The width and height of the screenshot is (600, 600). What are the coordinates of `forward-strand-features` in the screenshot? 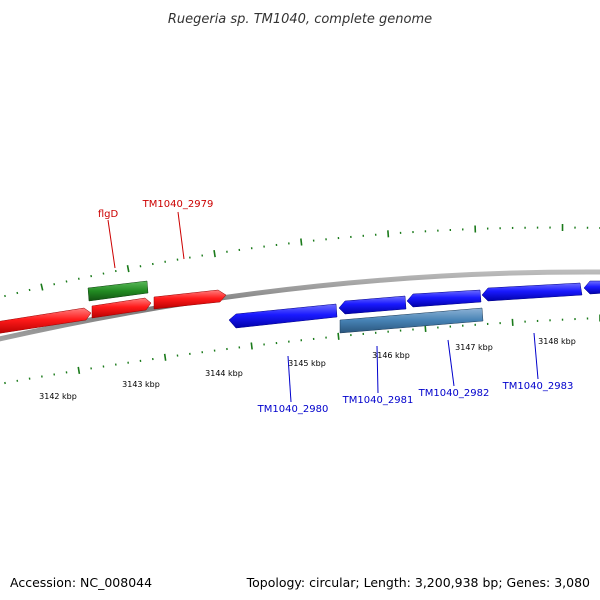 It's located at (113, 307).